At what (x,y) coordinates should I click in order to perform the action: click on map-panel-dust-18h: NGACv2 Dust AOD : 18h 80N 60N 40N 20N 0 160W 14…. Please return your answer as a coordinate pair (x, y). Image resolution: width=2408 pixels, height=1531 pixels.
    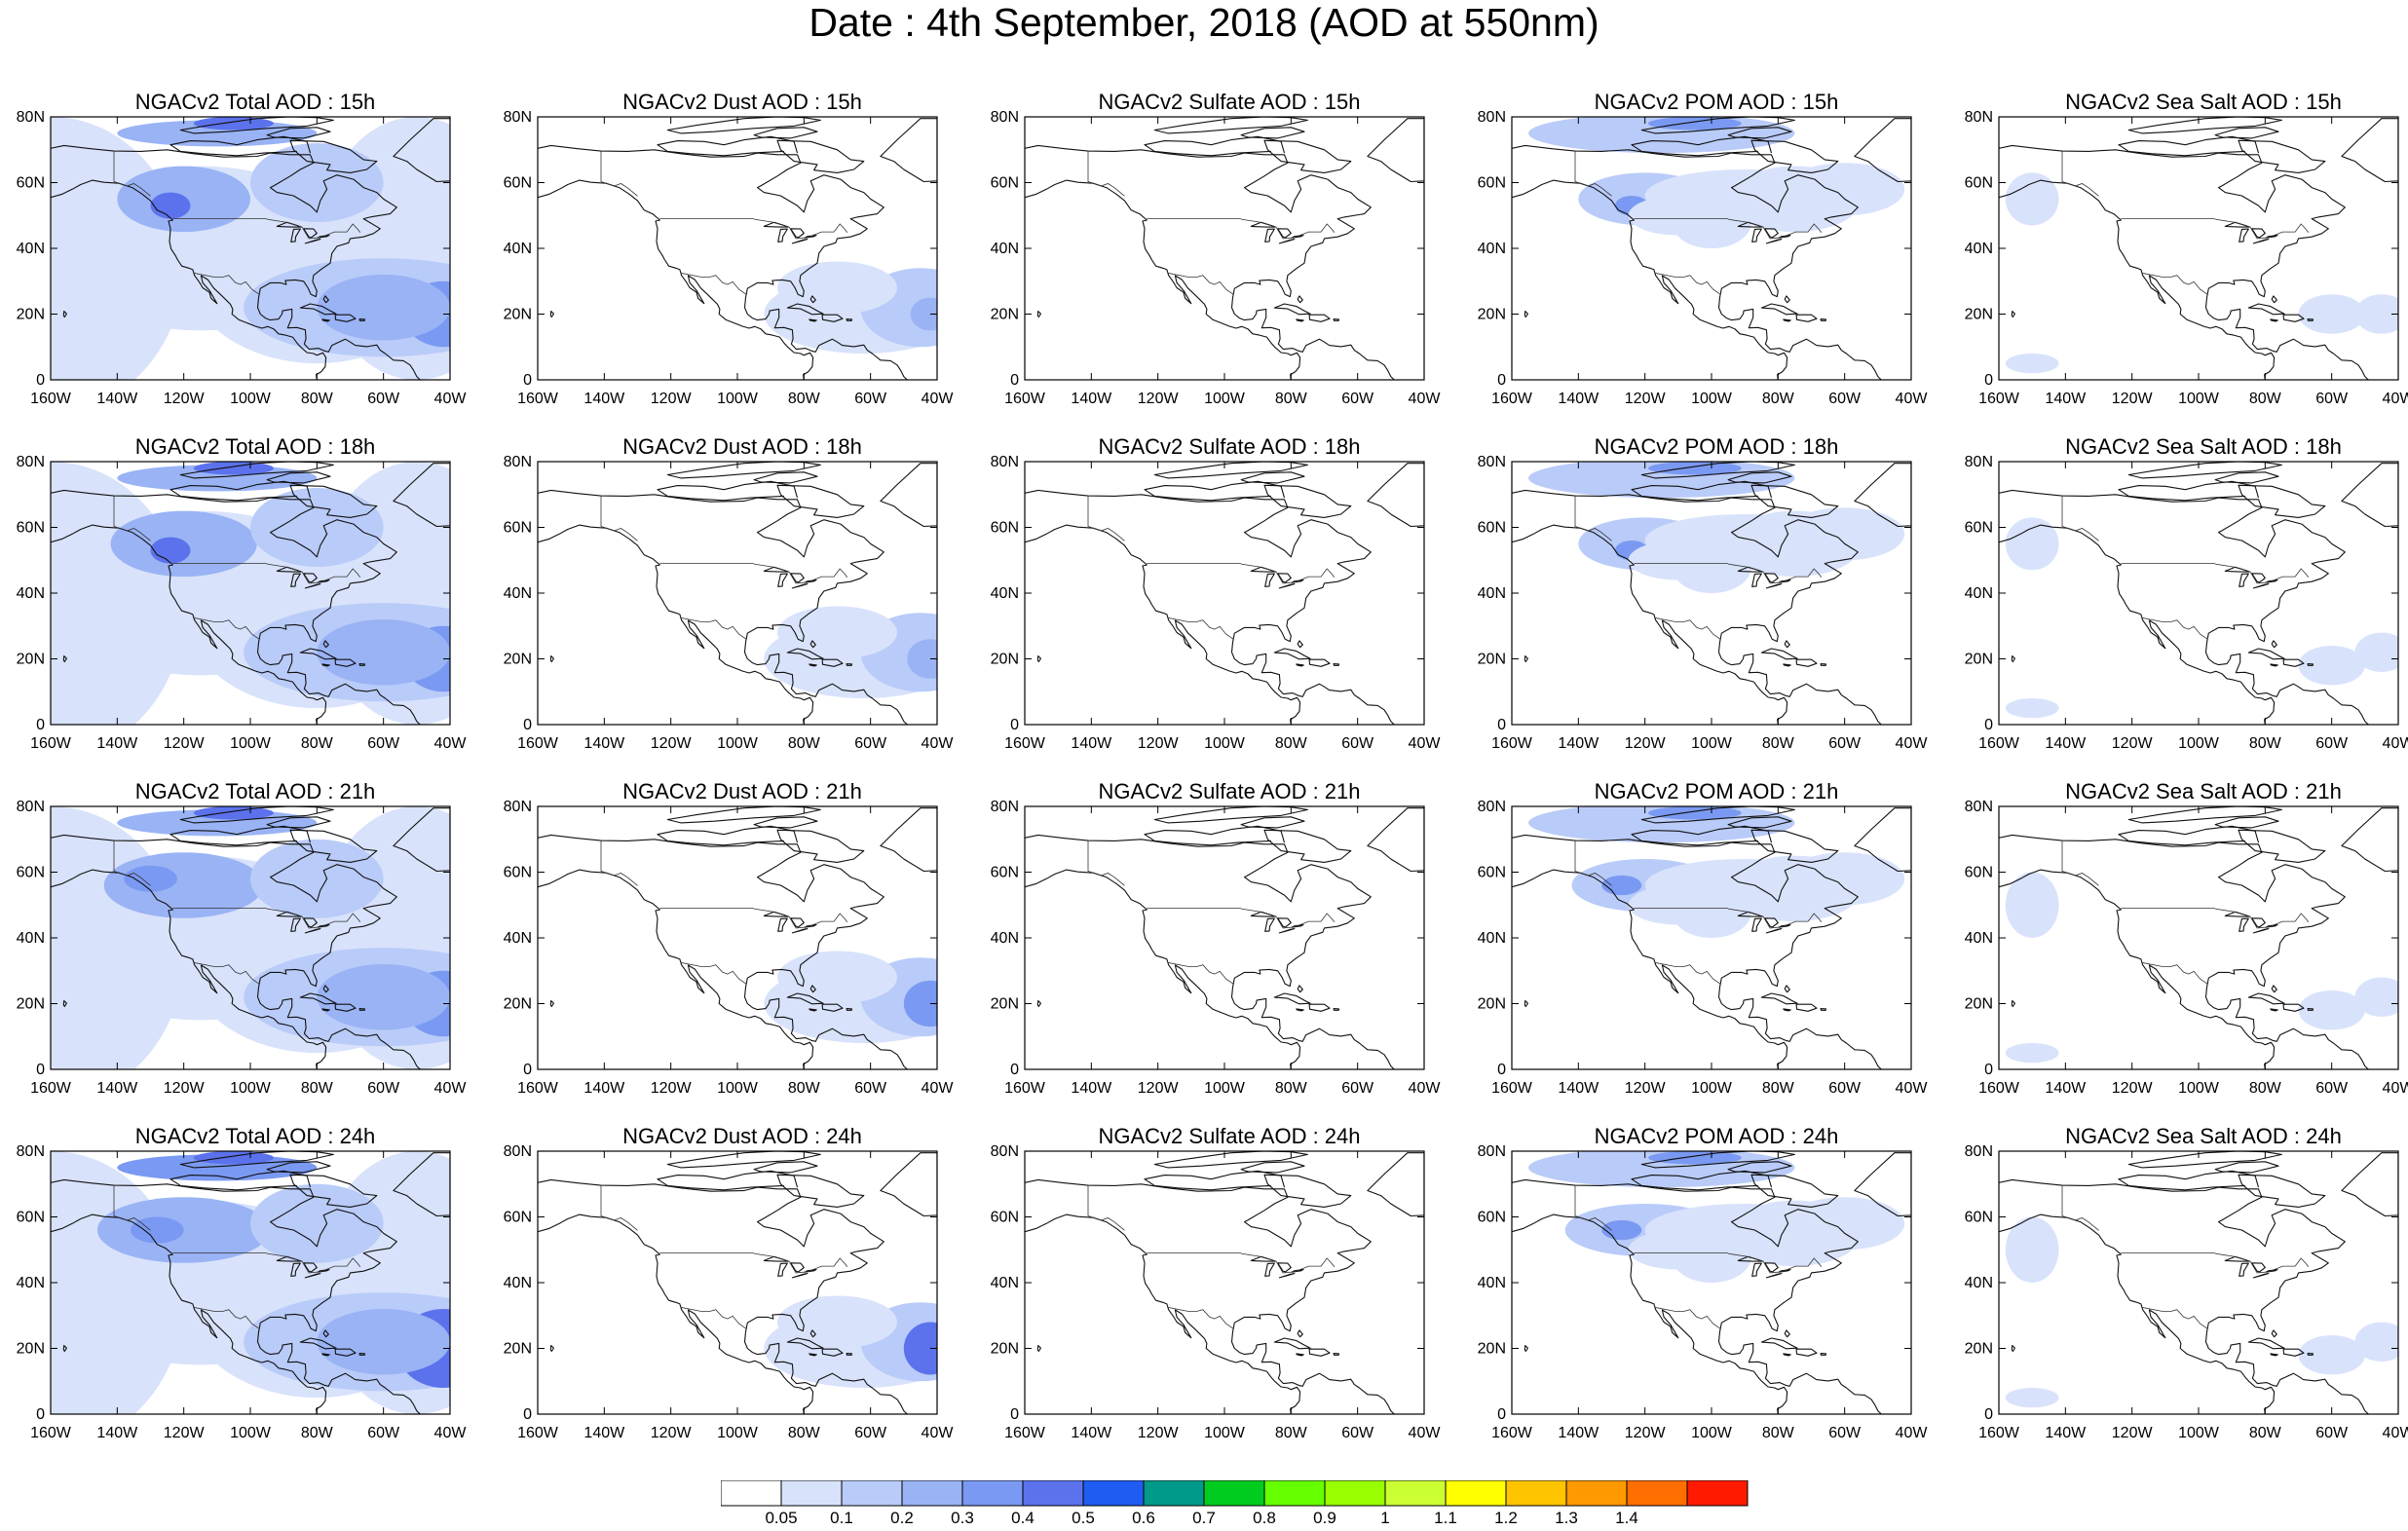
    Looking at the image, I should click on (737, 595).